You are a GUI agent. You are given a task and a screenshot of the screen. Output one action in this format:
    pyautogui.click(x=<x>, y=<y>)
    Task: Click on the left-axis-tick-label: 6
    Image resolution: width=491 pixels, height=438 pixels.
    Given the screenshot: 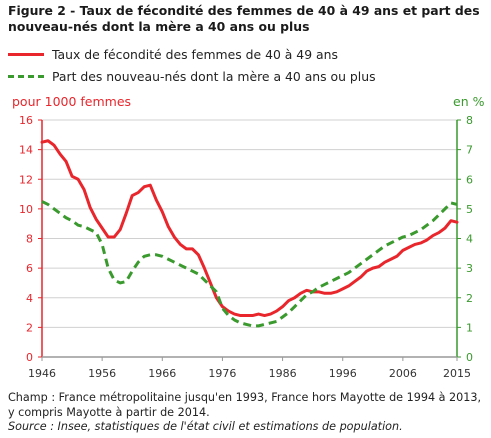 What is the action you would take?
    pyautogui.click(x=29, y=268)
    